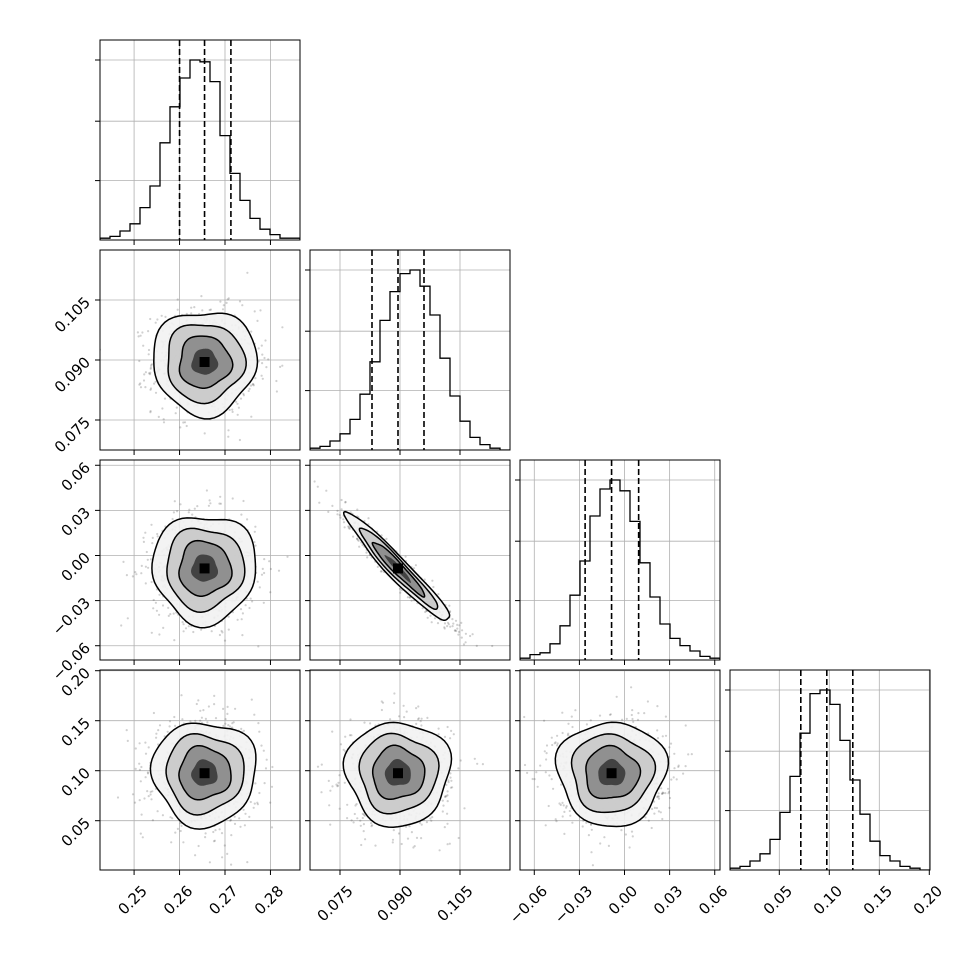 The height and width of the screenshot is (970, 970). What do you see at coordinates (72, 374) in the screenshot?
I see `y-tick-label: 0.090` at bounding box center [72, 374].